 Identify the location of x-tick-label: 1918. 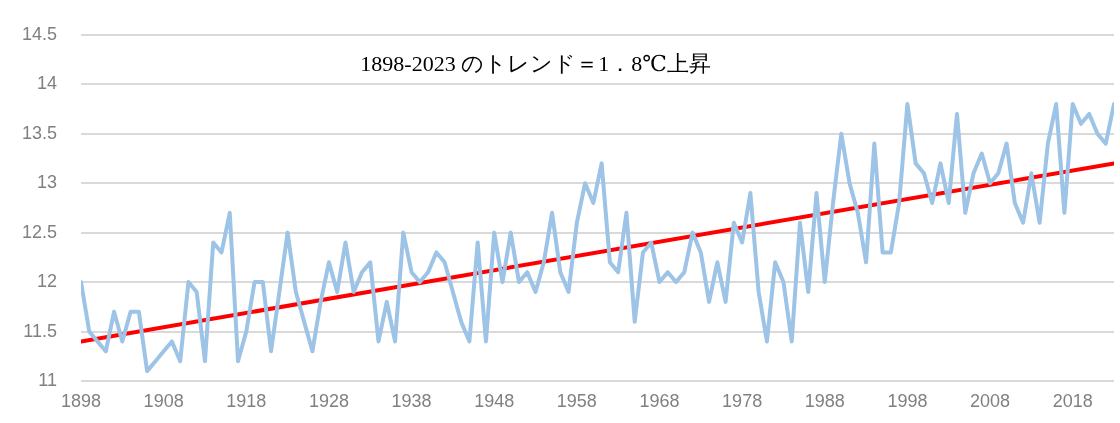
(246, 400).